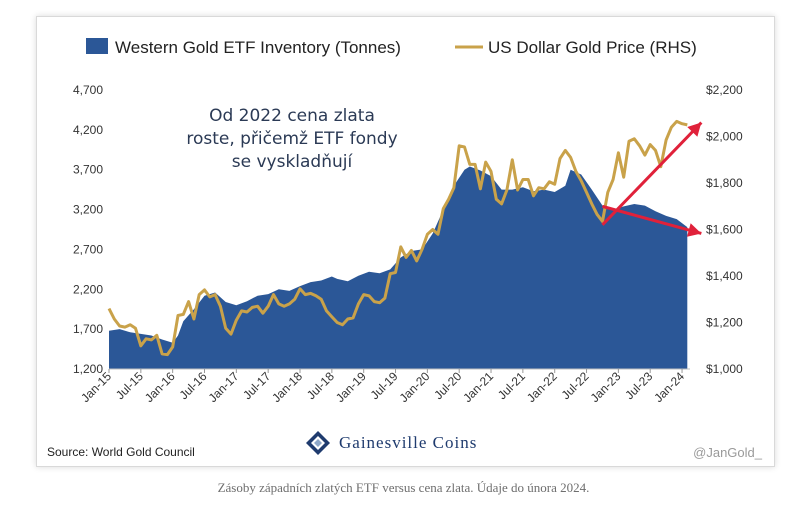 The width and height of the screenshot is (807, 515). What do you see at coordinates (542, 387) in the screenshot?
I see `x-tick-label: Jan-22` at bounding box center [542, 387].